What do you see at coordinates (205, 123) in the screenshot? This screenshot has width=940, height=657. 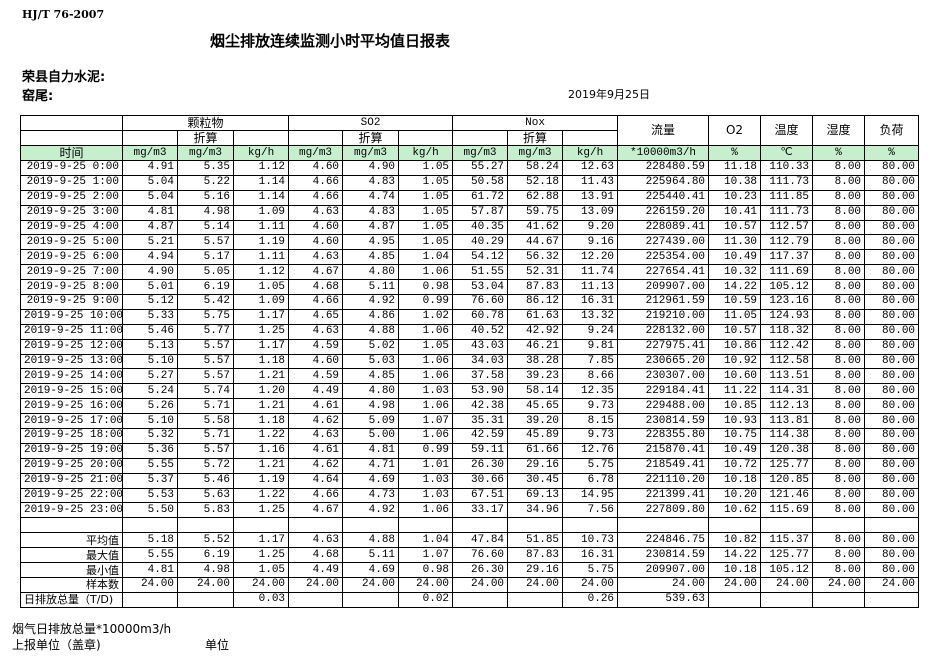 I see `header-particulate: 颗粒物` at bounding box center [205, 123].